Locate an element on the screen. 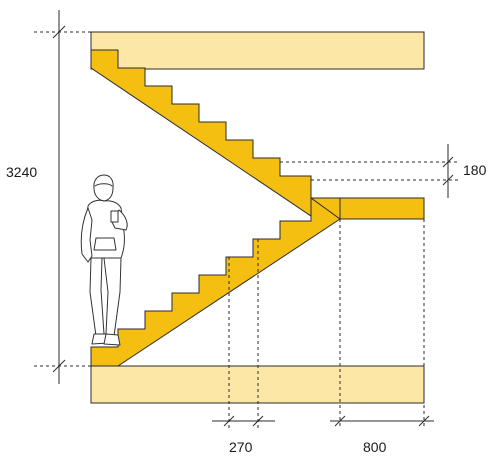 The height and width of the screenshot is (462, 494). upper-slab is located at coordinates (257, 50).